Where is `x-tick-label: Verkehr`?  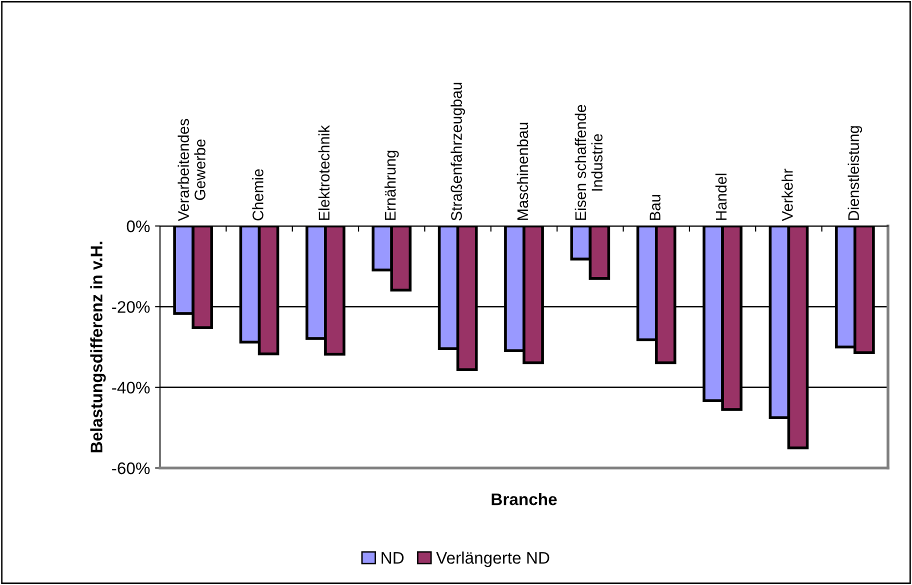
x-tick-label: Verkehr is located at coordinates (787, 195).